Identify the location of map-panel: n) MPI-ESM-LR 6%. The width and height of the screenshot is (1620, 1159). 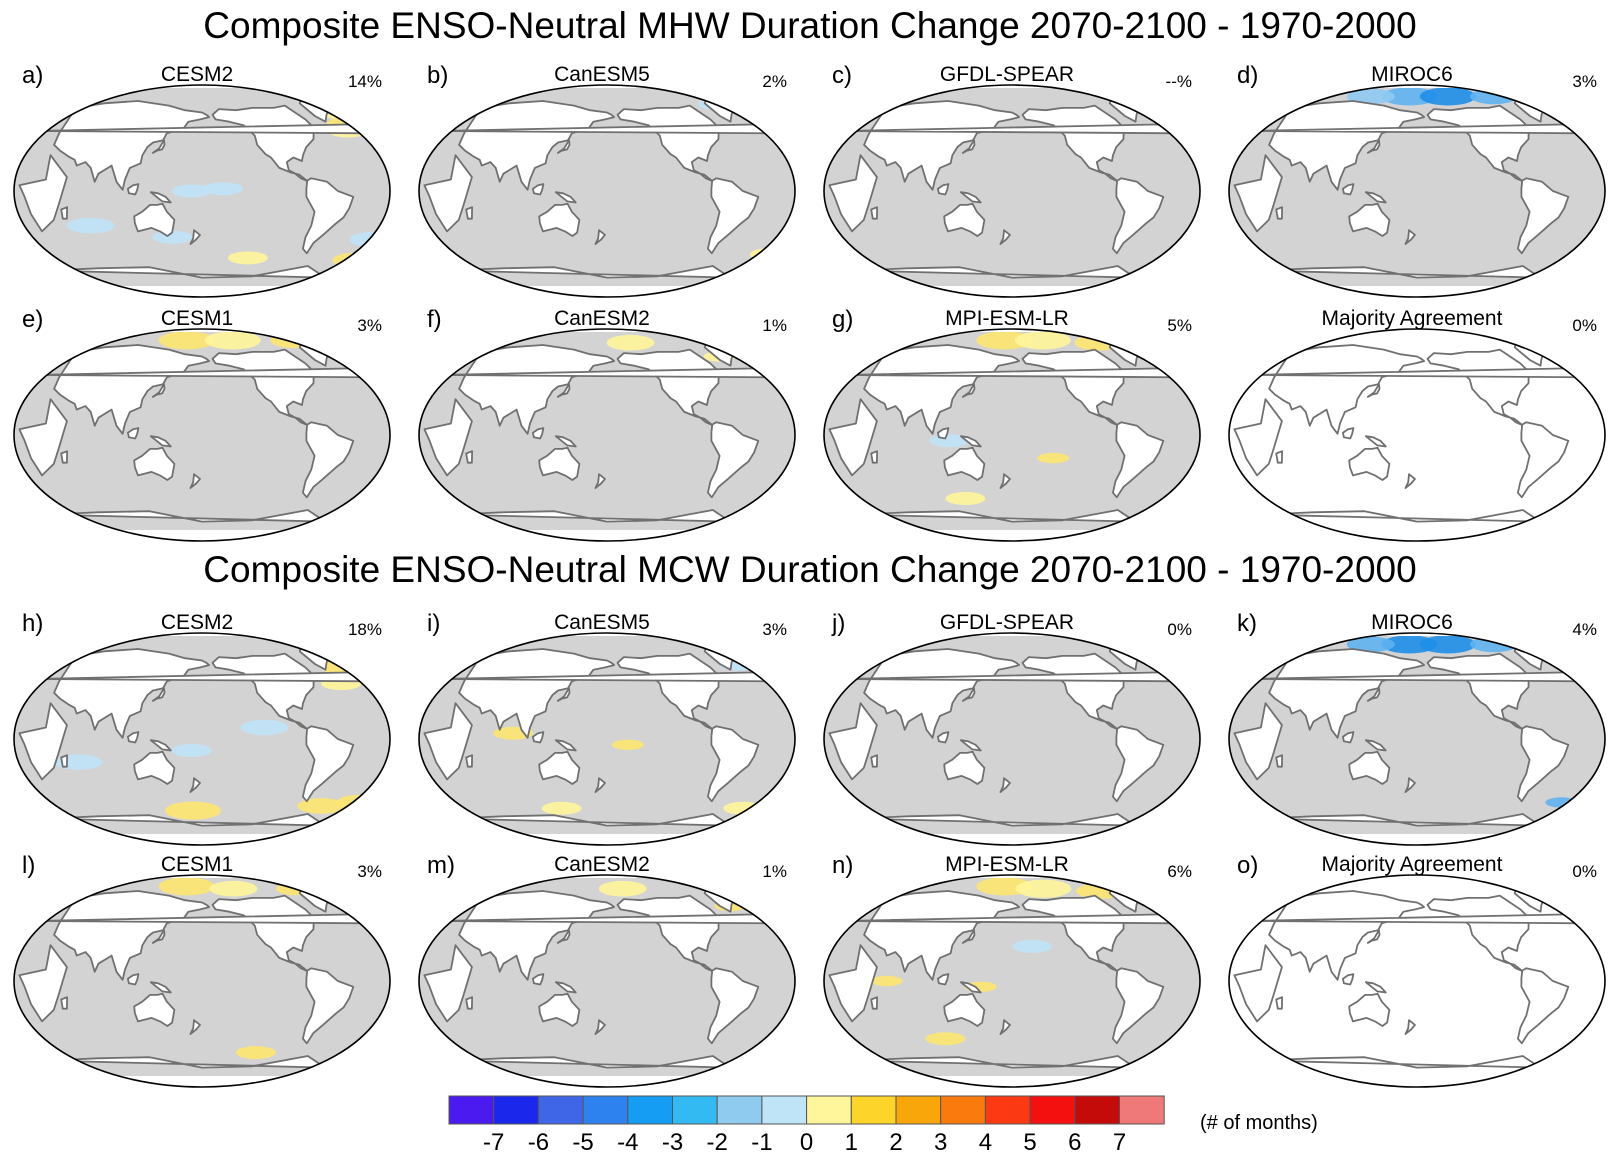
(1007, 972).